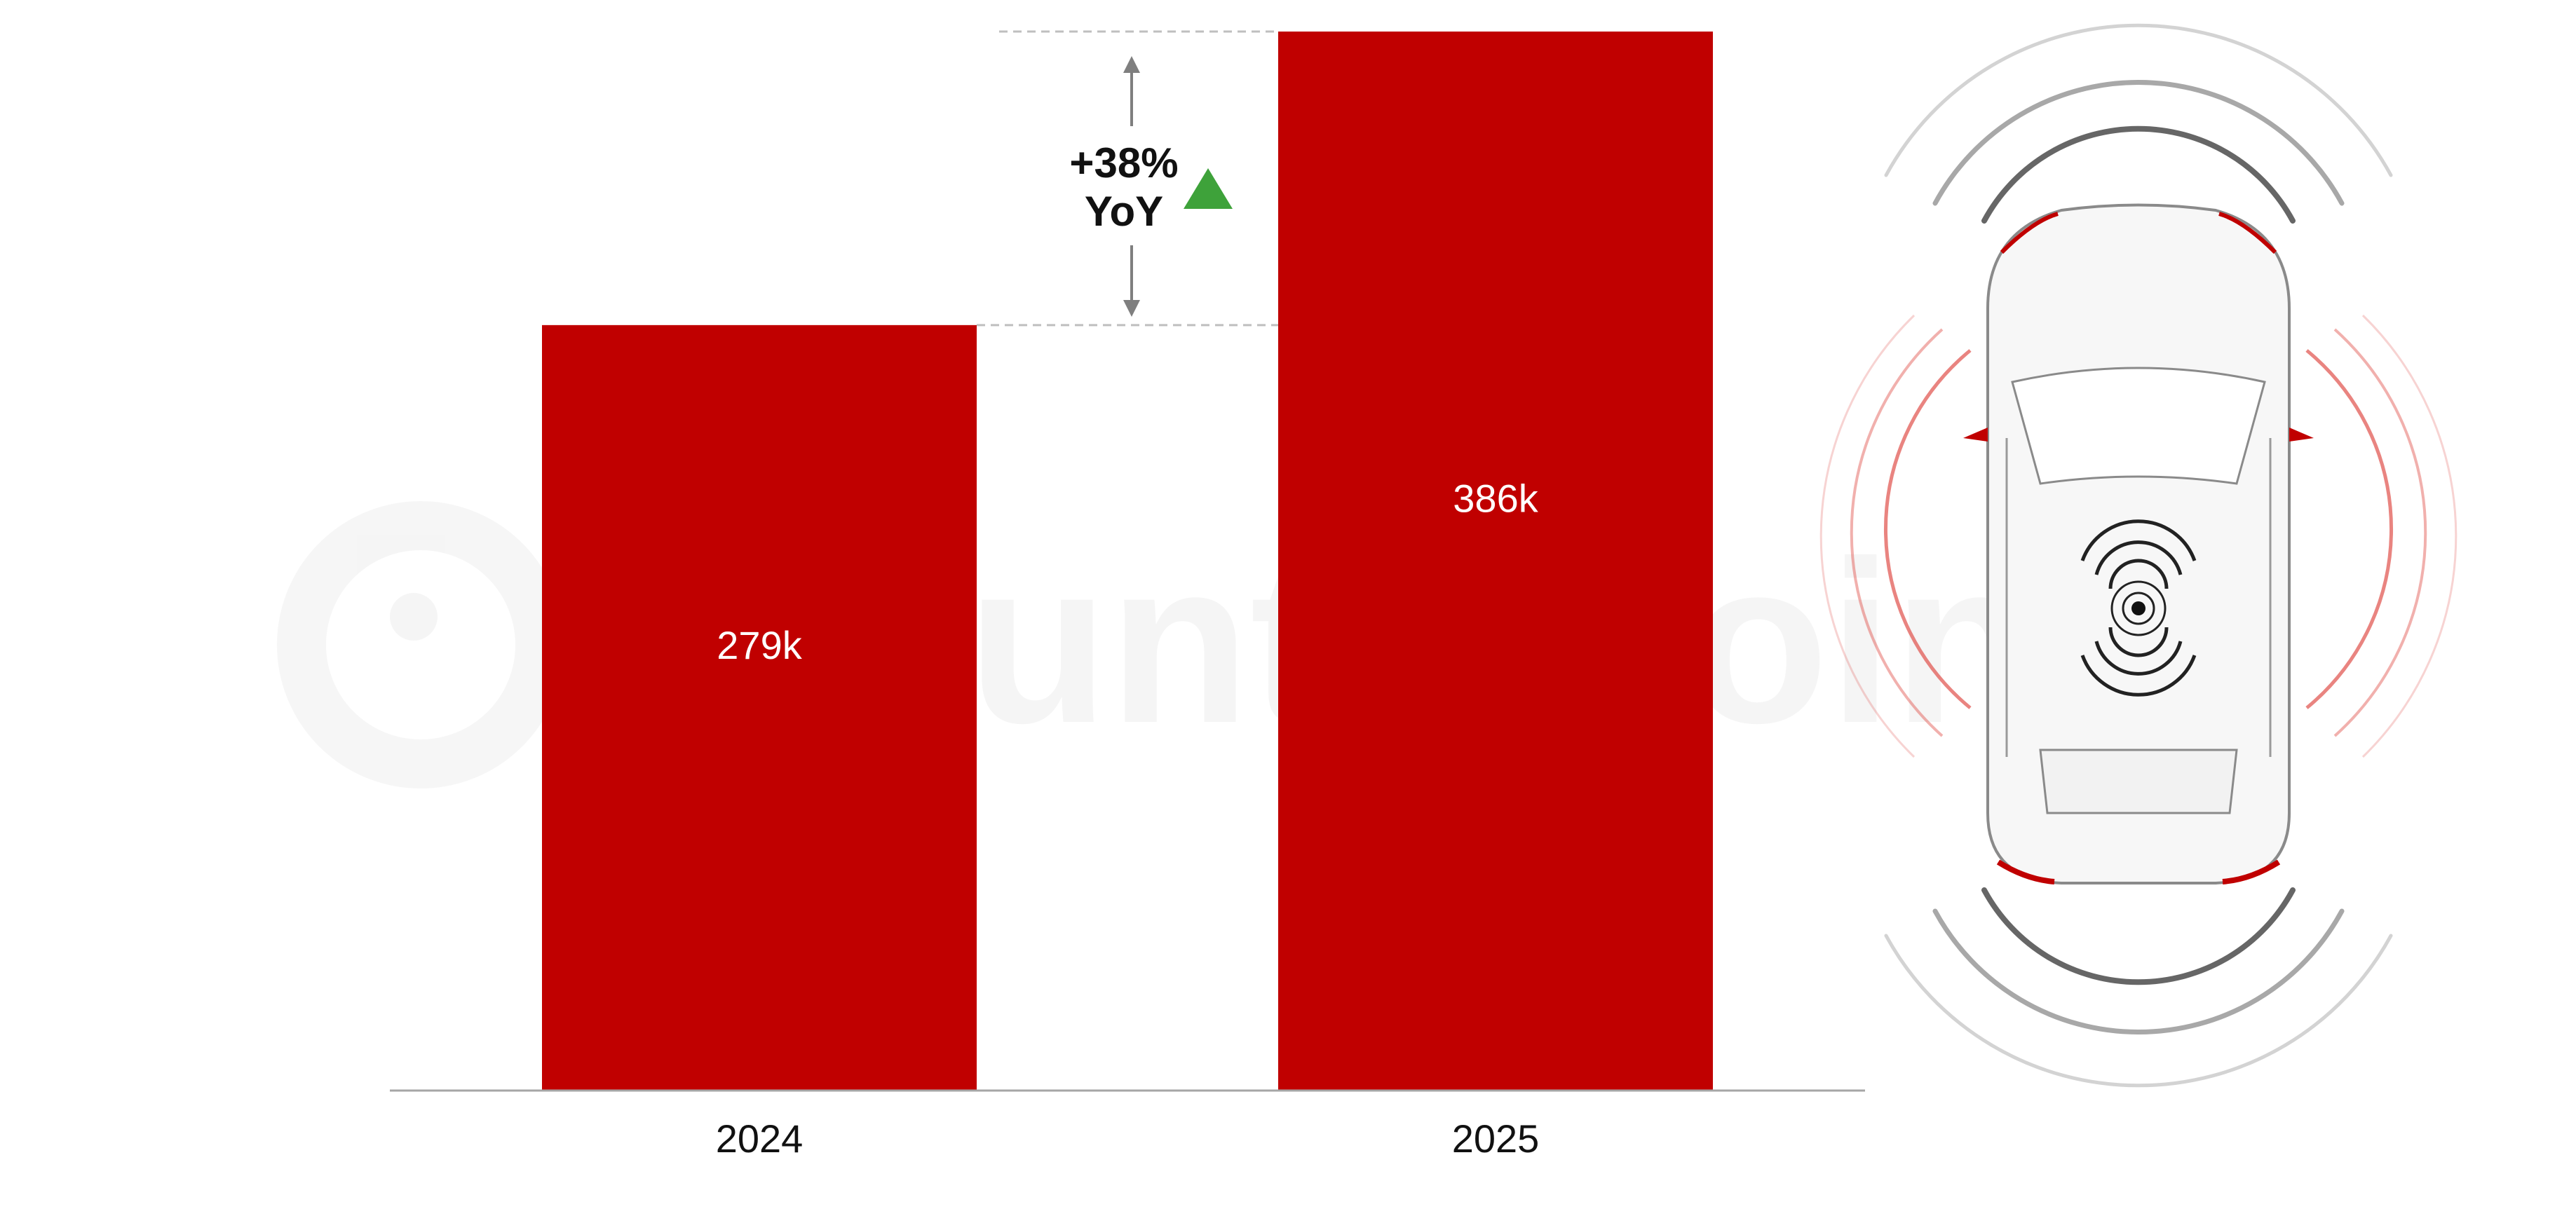 The width and height of the screenshot is (2576, 1209). Describe the element at coordinates (759, 708) in the screenshot. I see `bar-2024` at that location.